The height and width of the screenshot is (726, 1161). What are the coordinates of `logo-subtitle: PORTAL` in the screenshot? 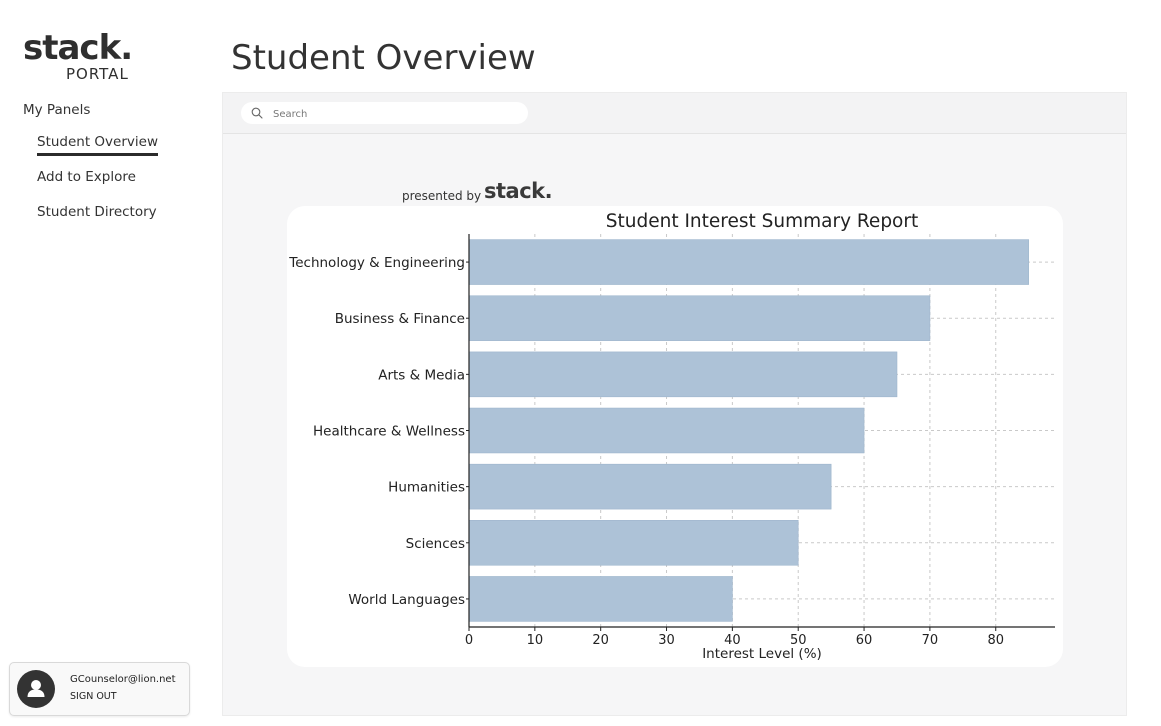 It's located at (97, 74).